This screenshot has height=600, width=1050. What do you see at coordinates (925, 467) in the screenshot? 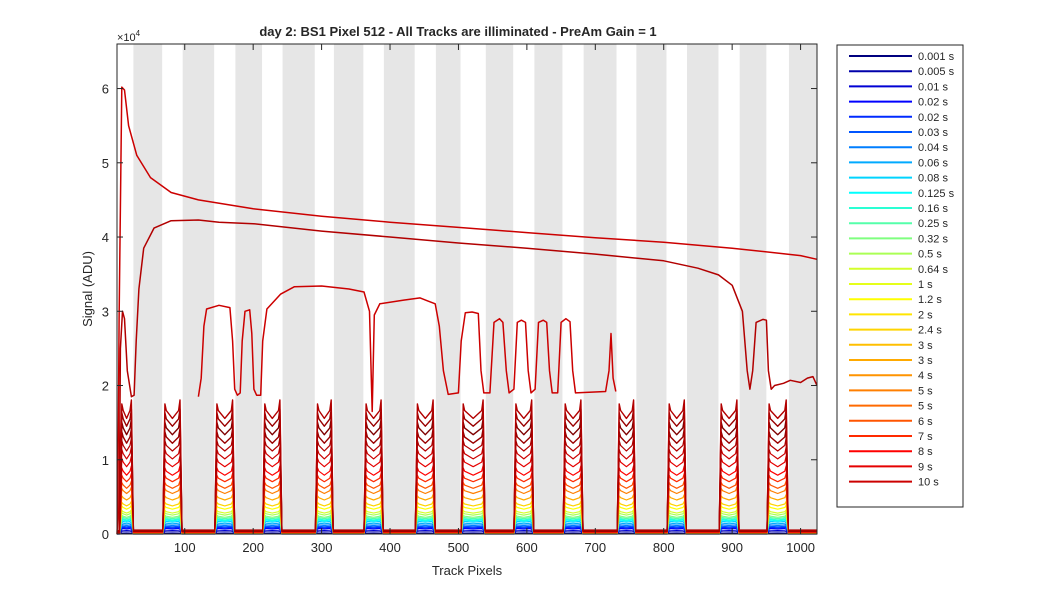
I see `legend-label: 9 s` at bounding box center [925, 467].